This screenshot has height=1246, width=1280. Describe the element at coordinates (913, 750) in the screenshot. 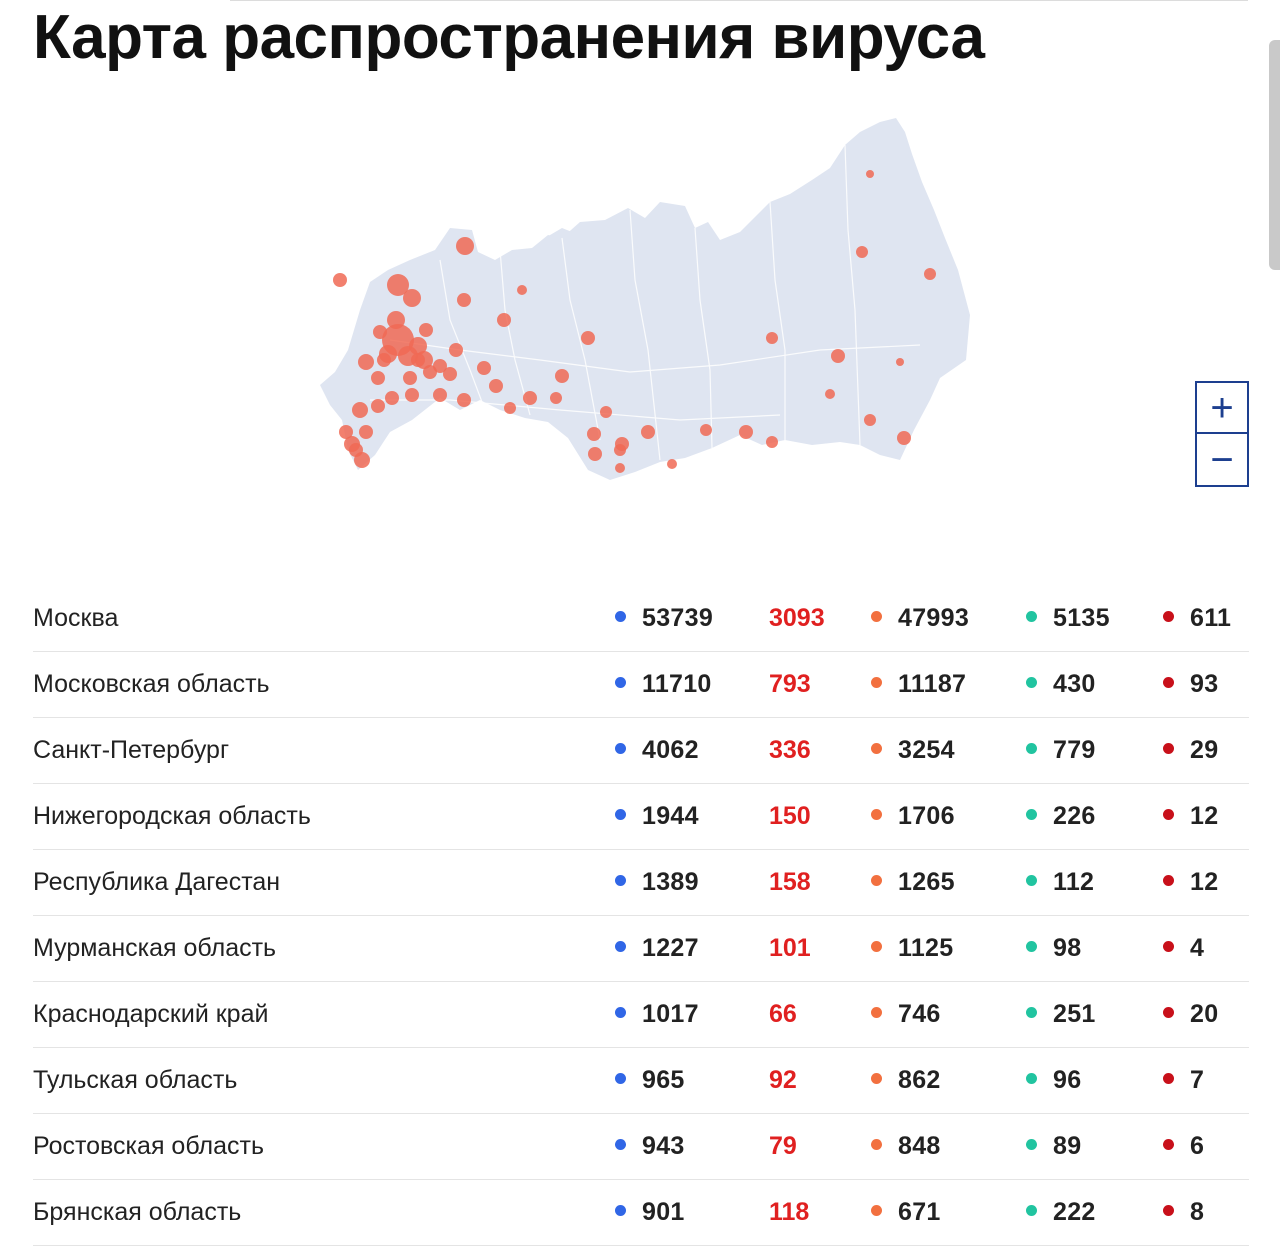

I see `active-cases: 3254` at that location.